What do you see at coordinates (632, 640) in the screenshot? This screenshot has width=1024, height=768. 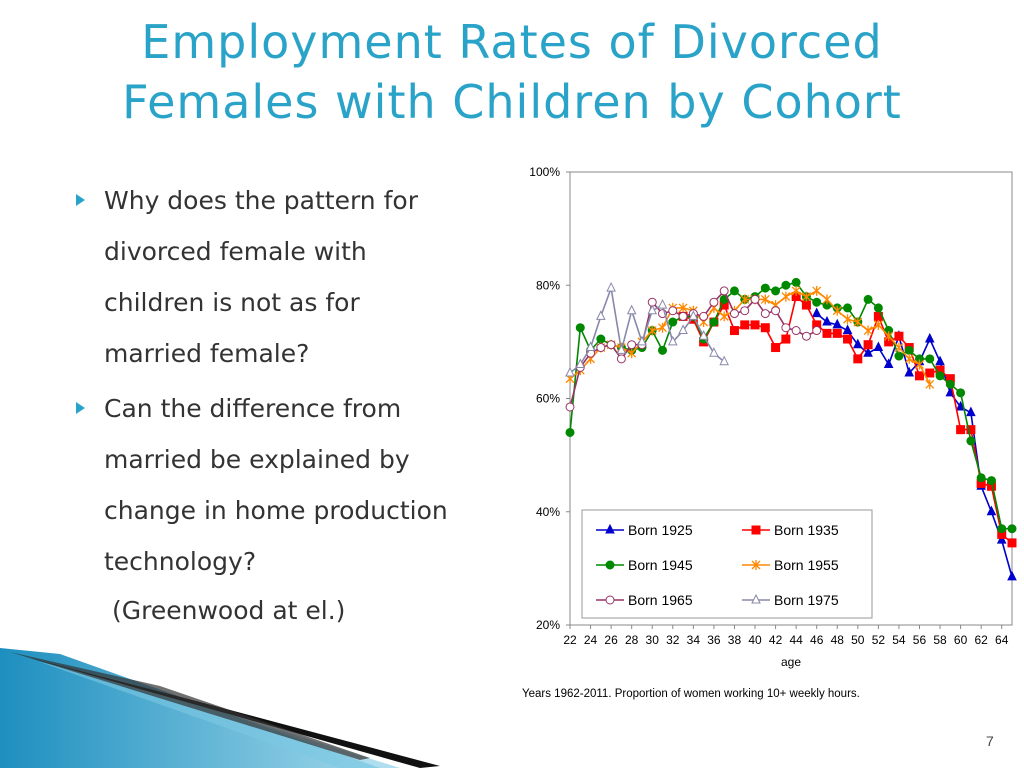 I see `x-tick-label: 28` at bounding box center [632, 640].